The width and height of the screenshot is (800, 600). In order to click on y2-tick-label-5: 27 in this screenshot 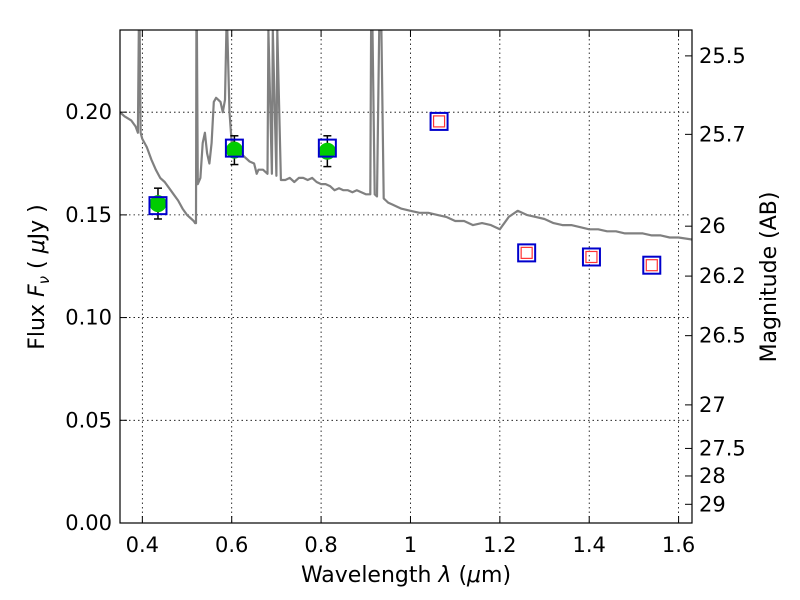, I will do `click(712, 405)`.